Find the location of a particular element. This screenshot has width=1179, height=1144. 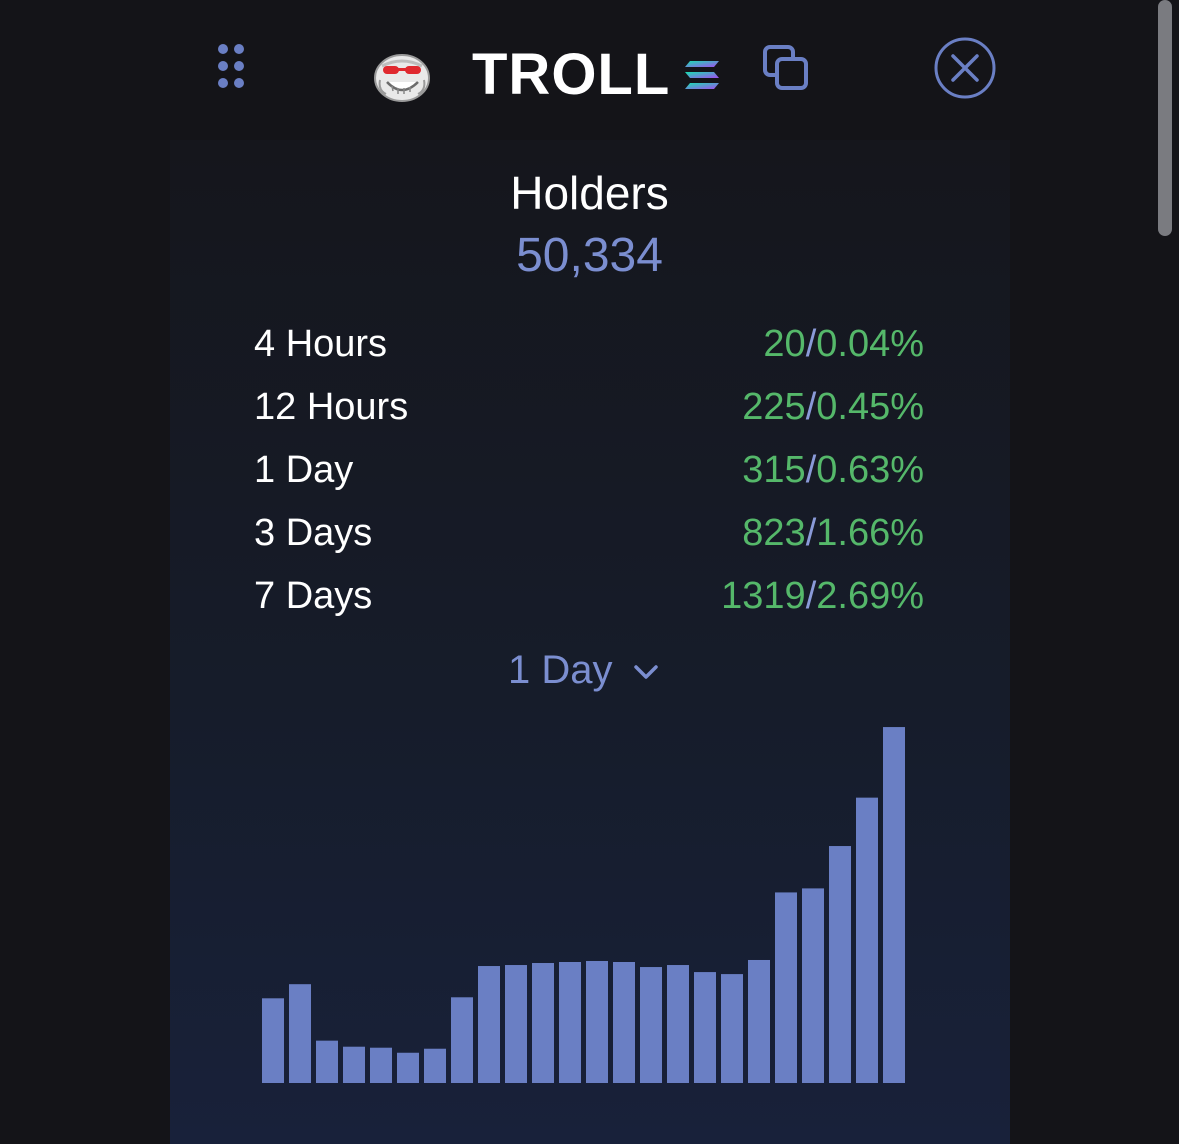

stat-label: 7 Days is located at coordinates (313, 596).